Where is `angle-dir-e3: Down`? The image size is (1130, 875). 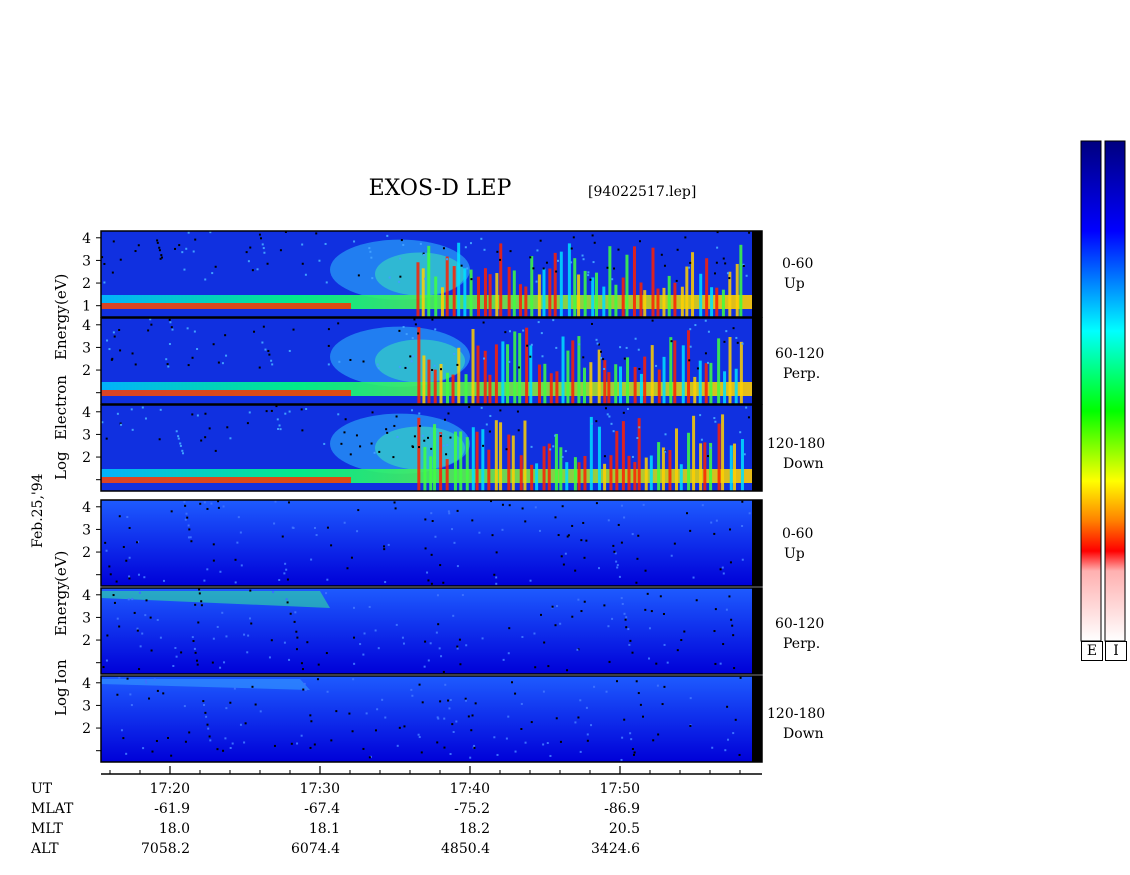
angle-dir-e3: Down is located at coordinates (803, 464).